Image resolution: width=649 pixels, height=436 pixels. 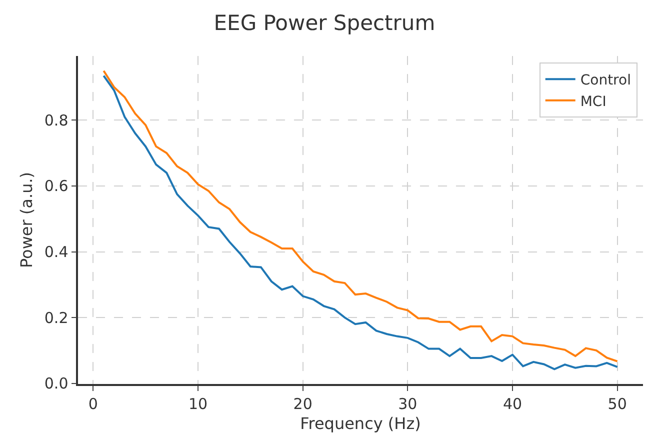 I want to click on y-tick-label: 0.0, so click(x=56, y=383).